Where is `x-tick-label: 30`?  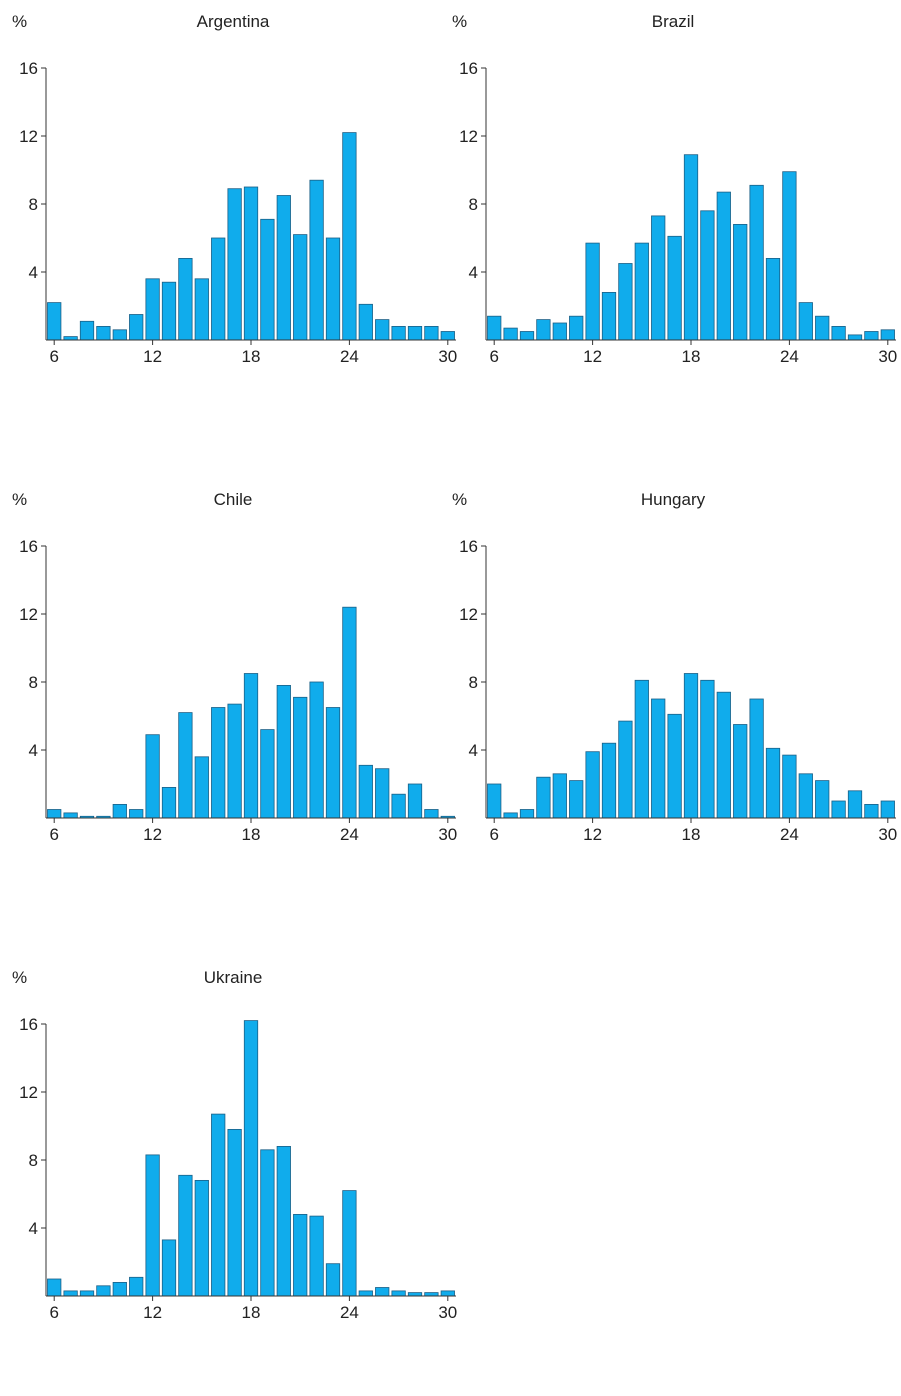
x-tick-label: 30 is located at coordinates (447, 356).